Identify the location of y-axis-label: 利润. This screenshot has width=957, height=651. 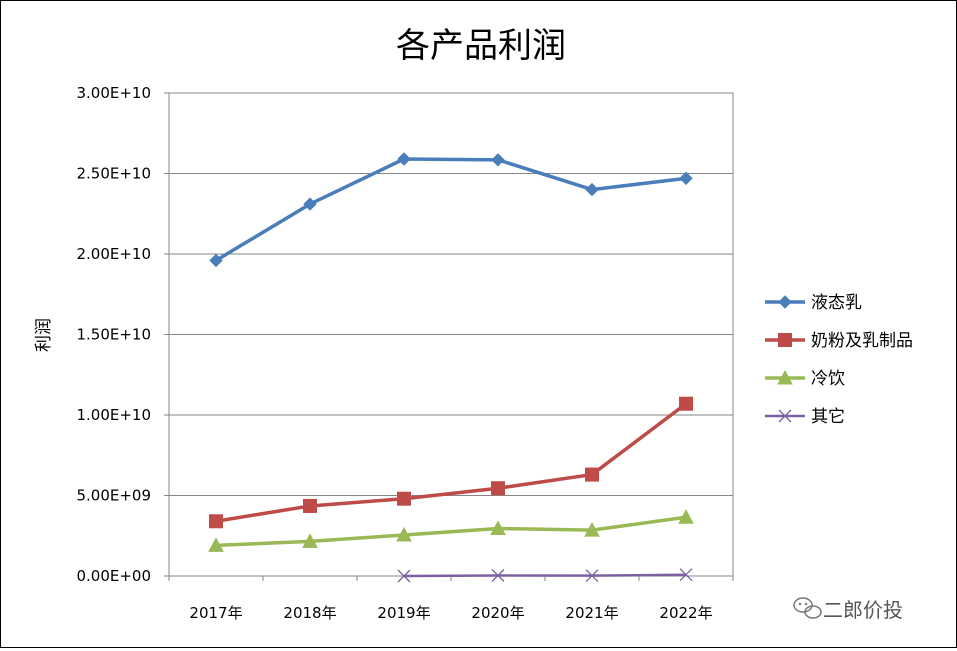
(44, 335).